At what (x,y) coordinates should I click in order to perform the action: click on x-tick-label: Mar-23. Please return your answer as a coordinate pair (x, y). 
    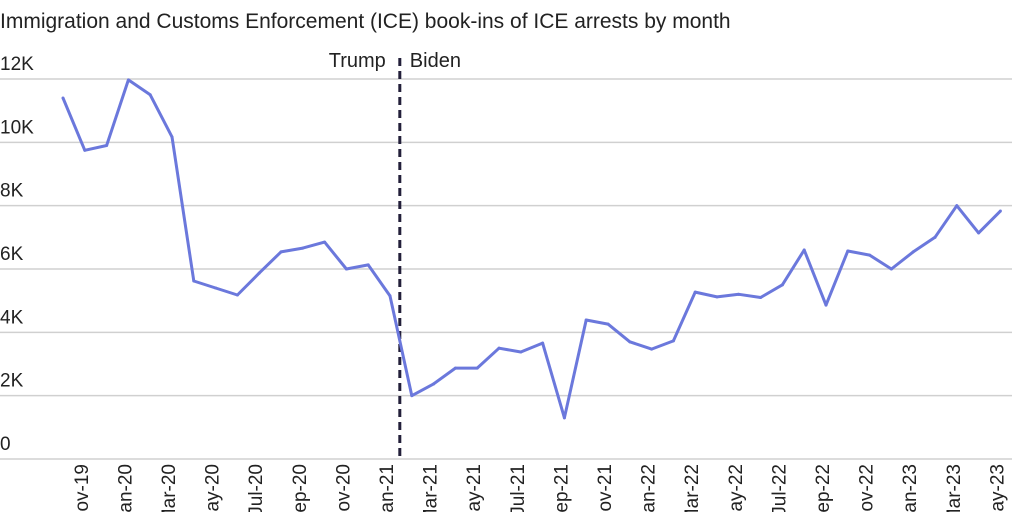
    Looking at the image, I should click on (954, 488).